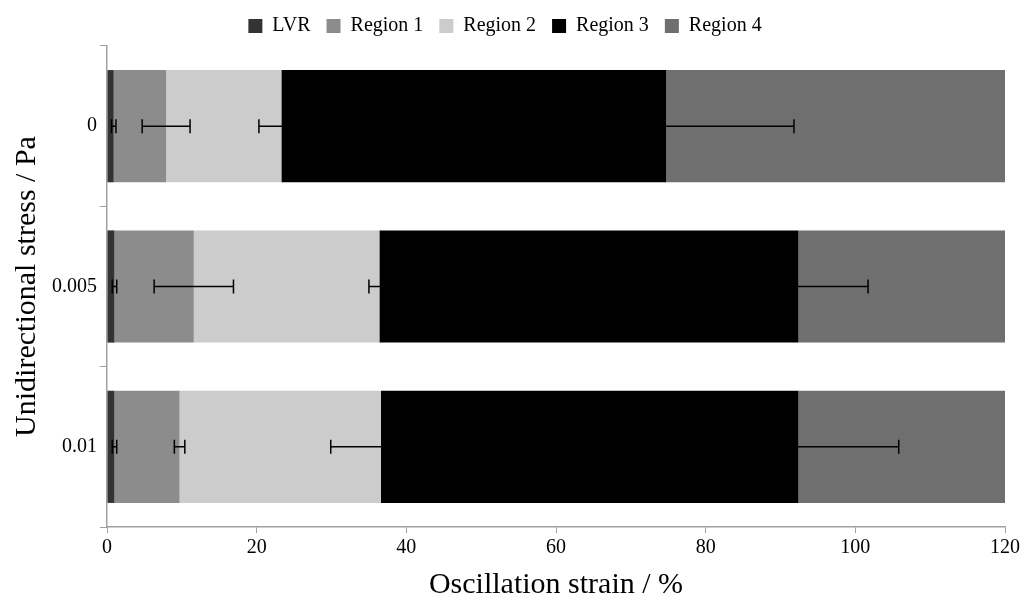  I want to click on y-tick-label: 0, so click(92, 124).